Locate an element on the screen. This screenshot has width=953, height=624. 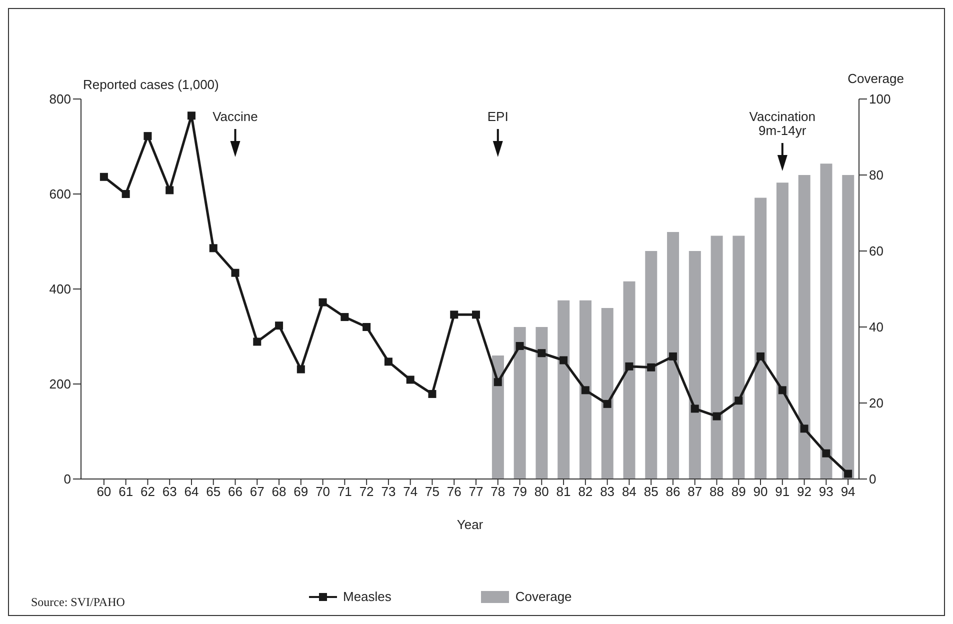
x-tick-label: 82 is located at coordinates (585, 492).